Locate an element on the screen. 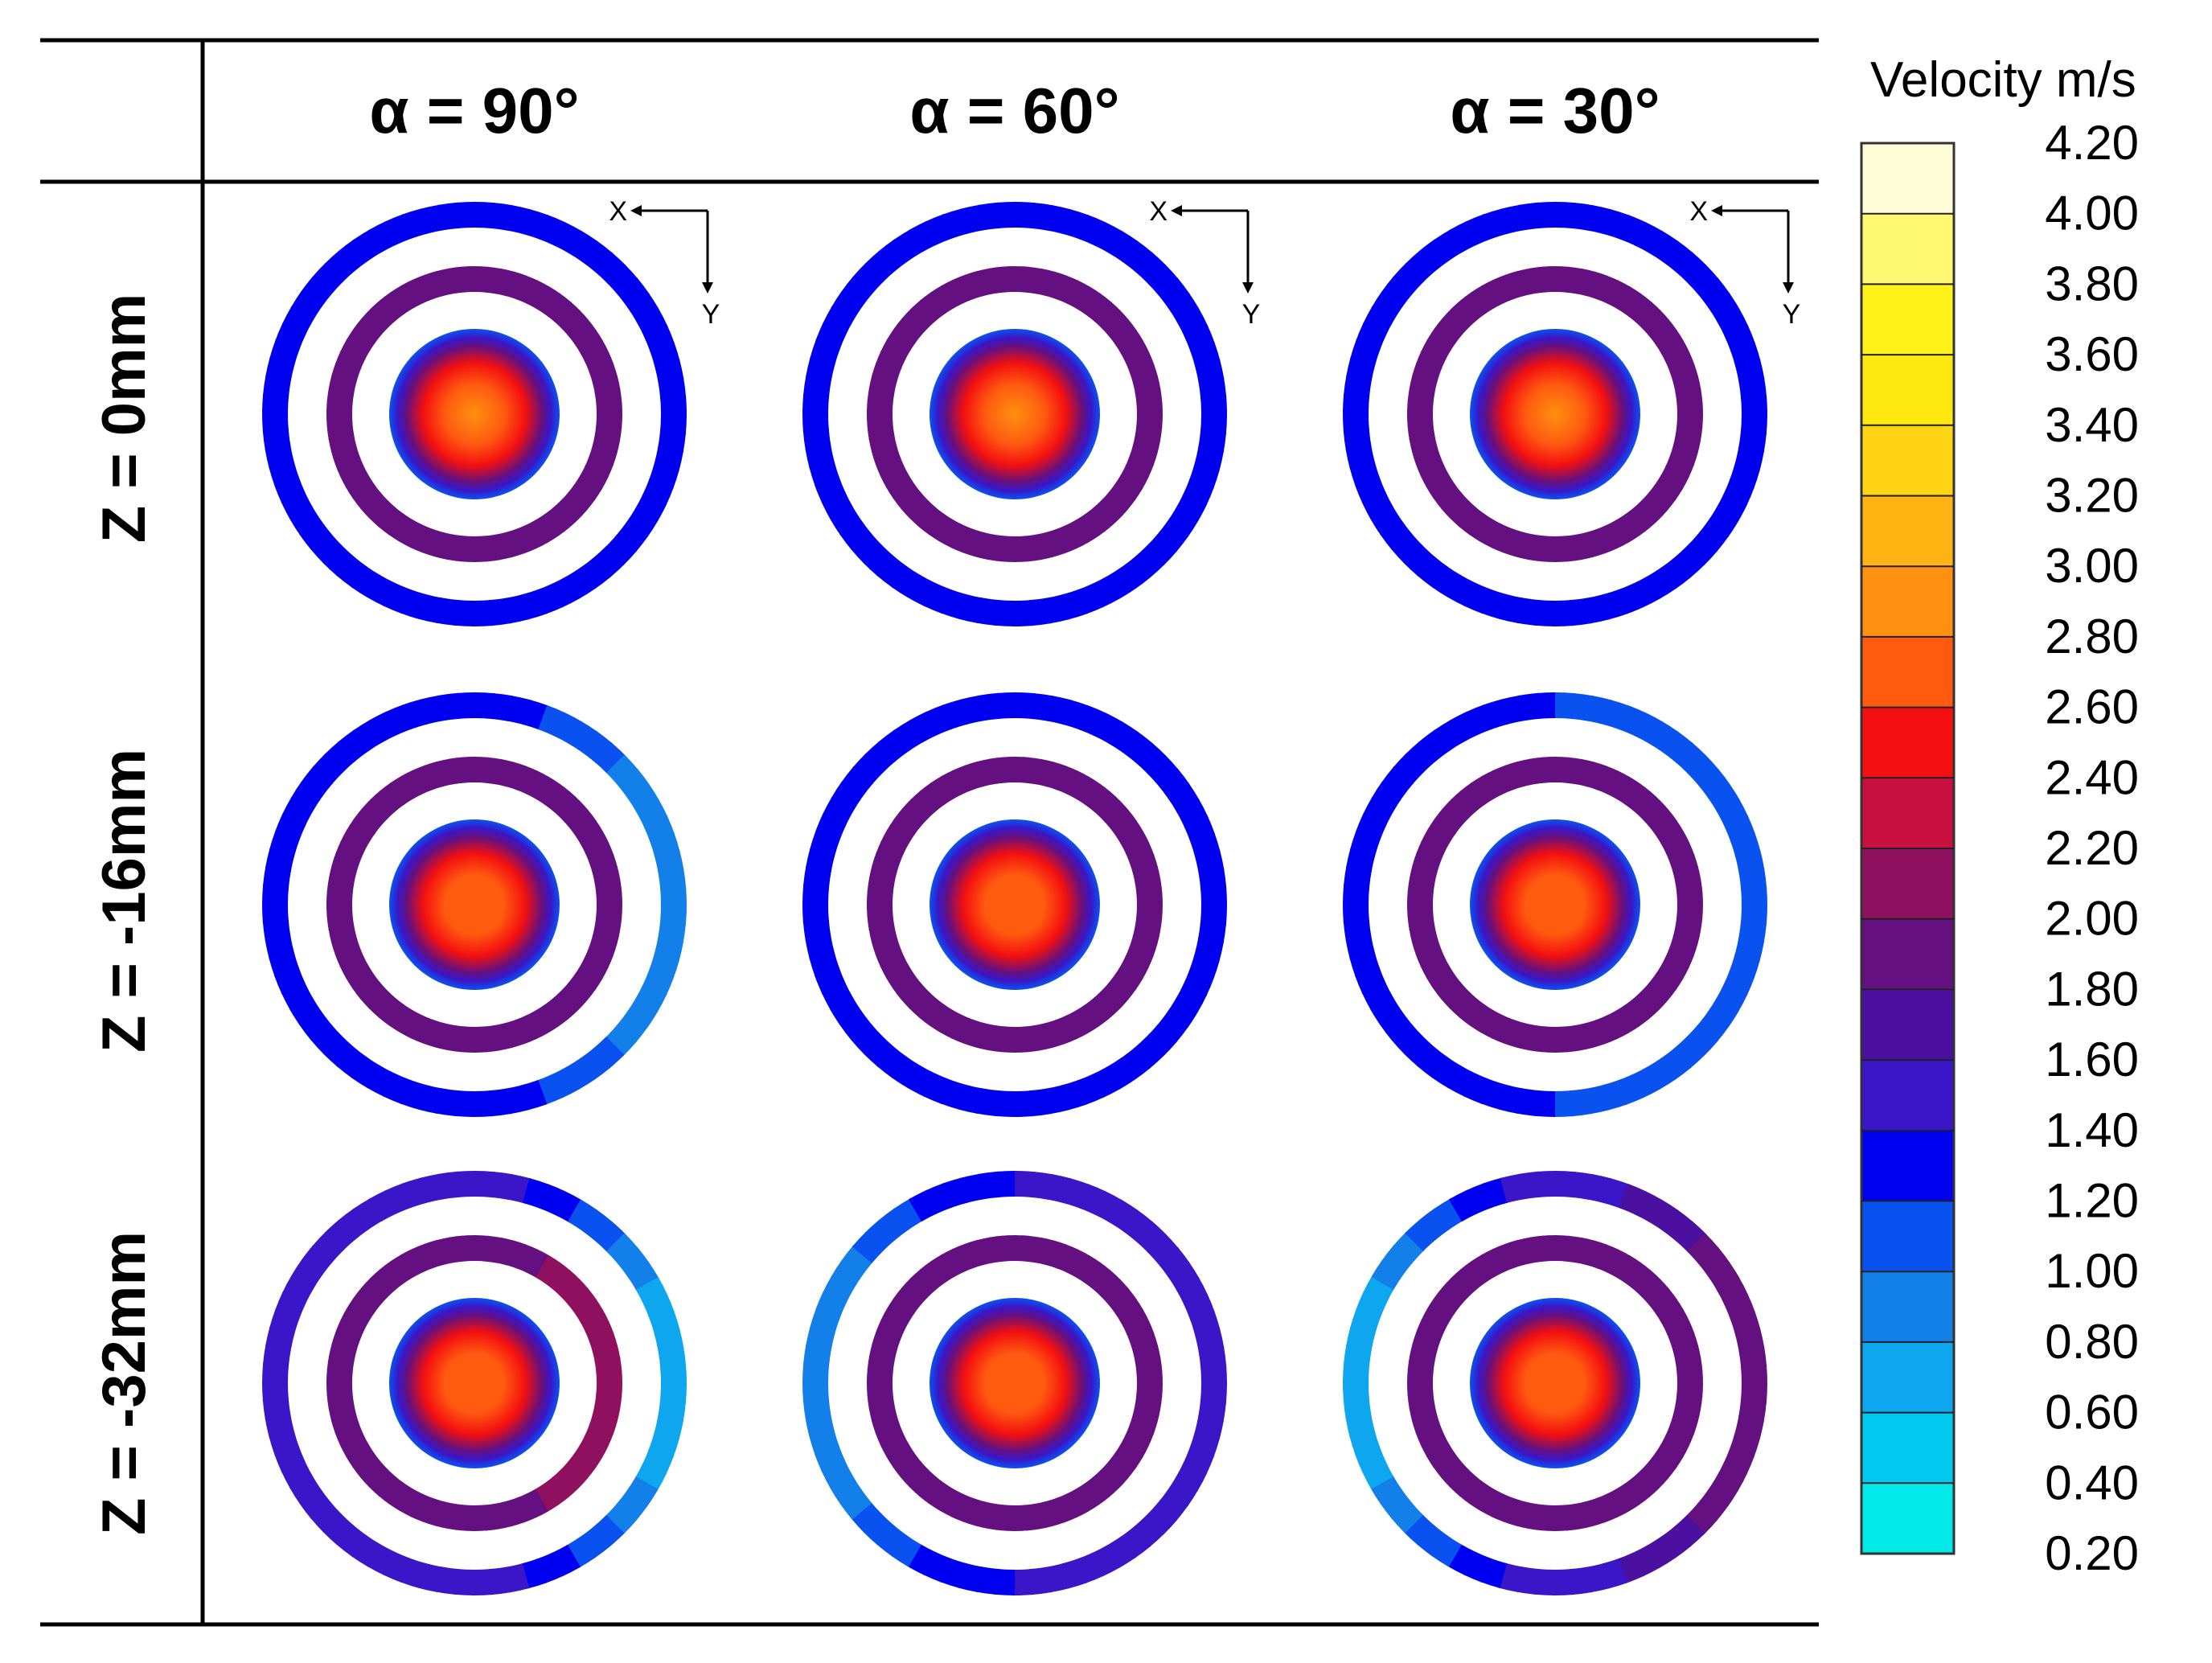 This screenshot has width=2212, height=1663. contour-cell is located at coordinates (1555, 414).